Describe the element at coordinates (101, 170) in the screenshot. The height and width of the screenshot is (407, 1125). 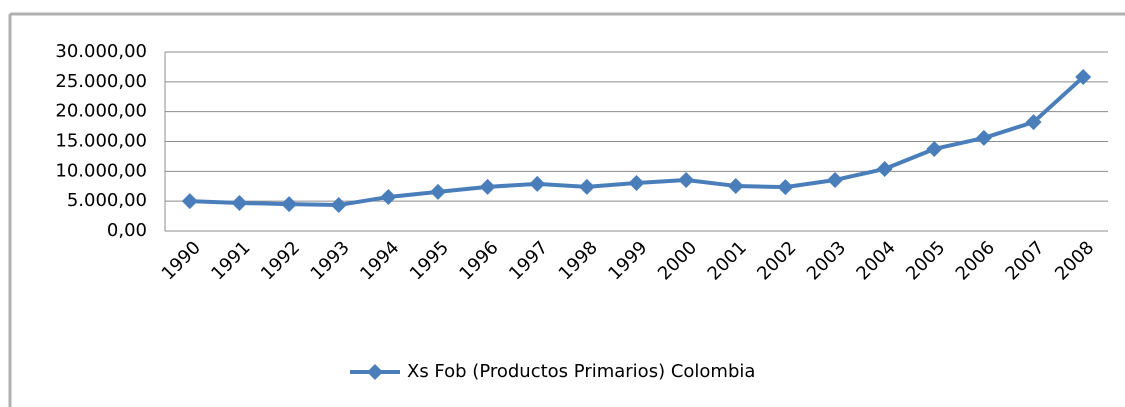
I see `y-tick-label: 10.000,00` at that location.